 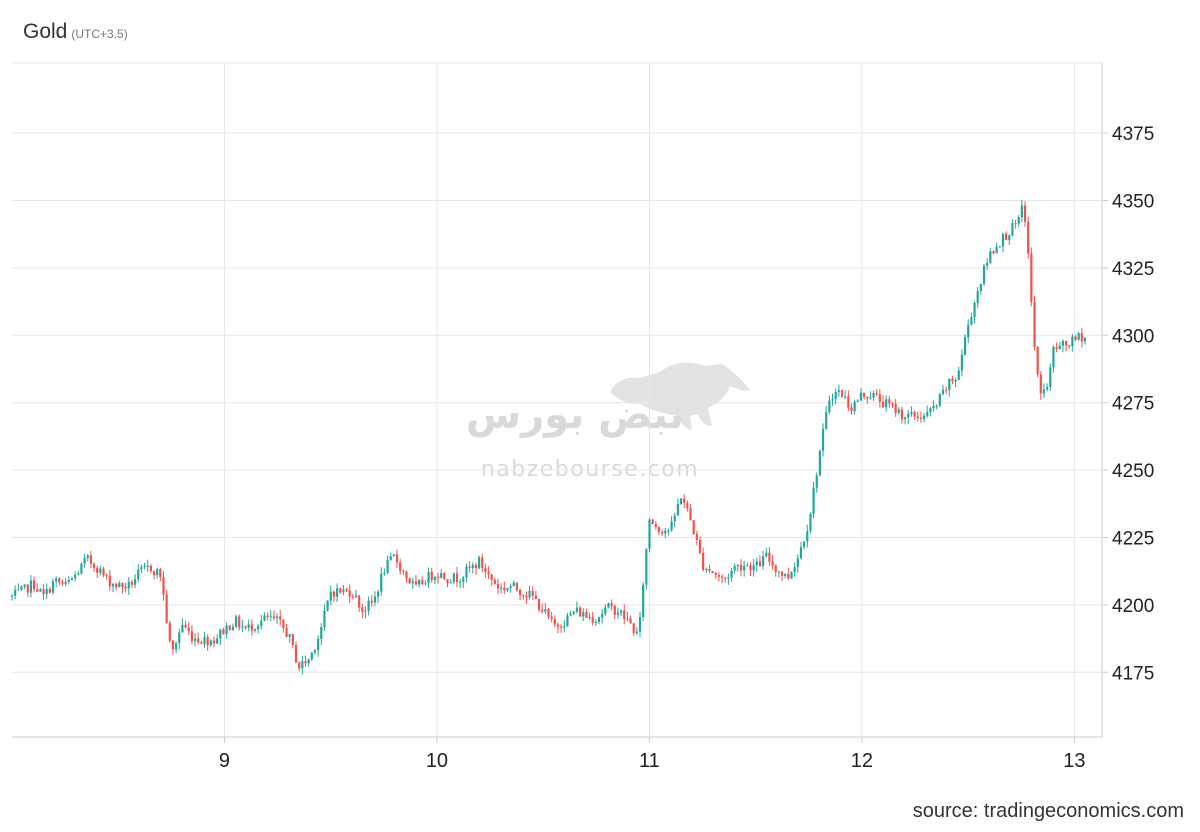 What do you see at coordinates (1133, 336) in the screenshot?
I see `y-tick-label: 4300` at bounding box center [1133, 336].